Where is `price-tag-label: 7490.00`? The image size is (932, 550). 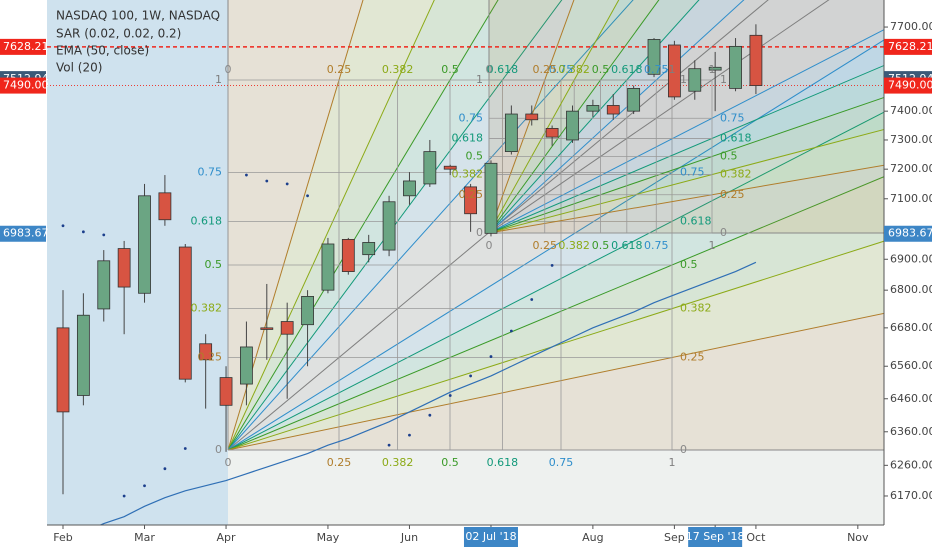 price-tag-label: 7490.00 is located at coordinates (26, 85).